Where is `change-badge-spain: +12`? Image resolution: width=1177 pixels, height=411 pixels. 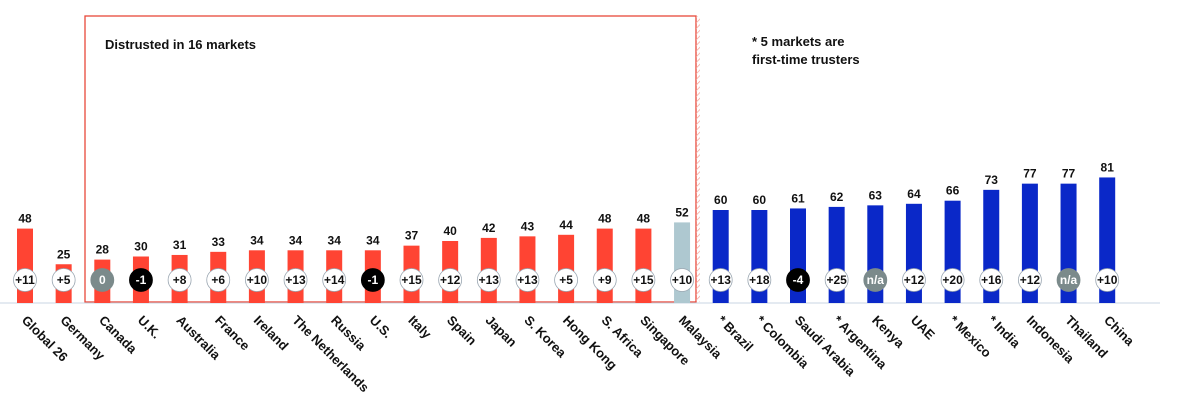 change-badge-spain: +12 is located at coordinates (450, 280).